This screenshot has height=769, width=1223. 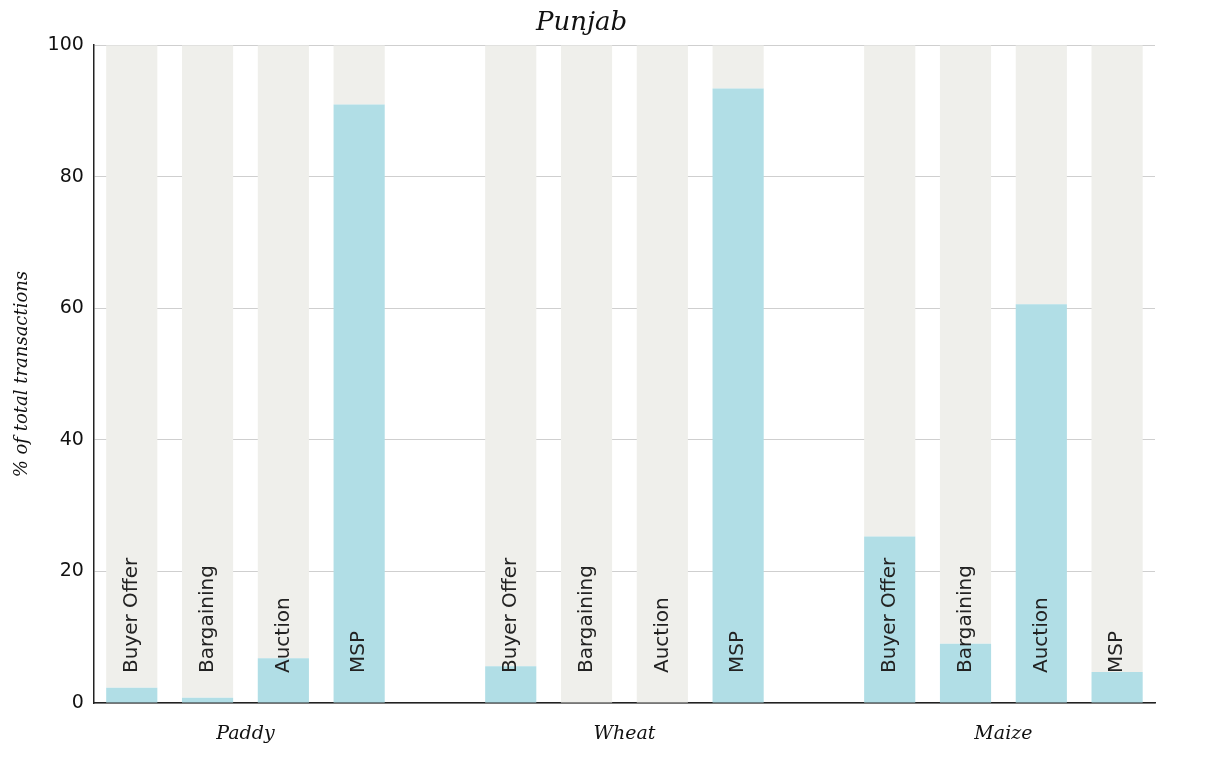 I want to click on y-tick-label: 60, so click(x=71, y=306).